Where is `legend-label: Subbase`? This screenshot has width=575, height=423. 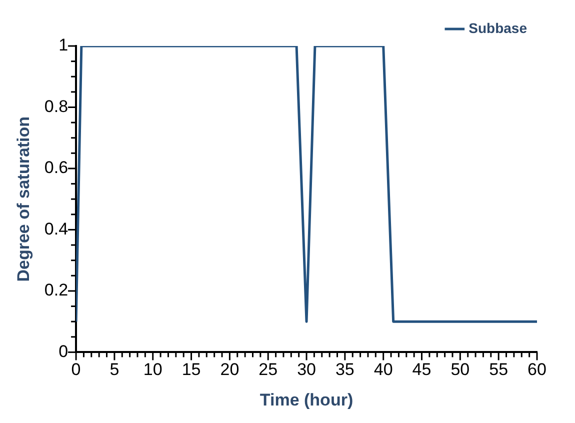 legend-label: Subbase is located at coordinates (498, 28).